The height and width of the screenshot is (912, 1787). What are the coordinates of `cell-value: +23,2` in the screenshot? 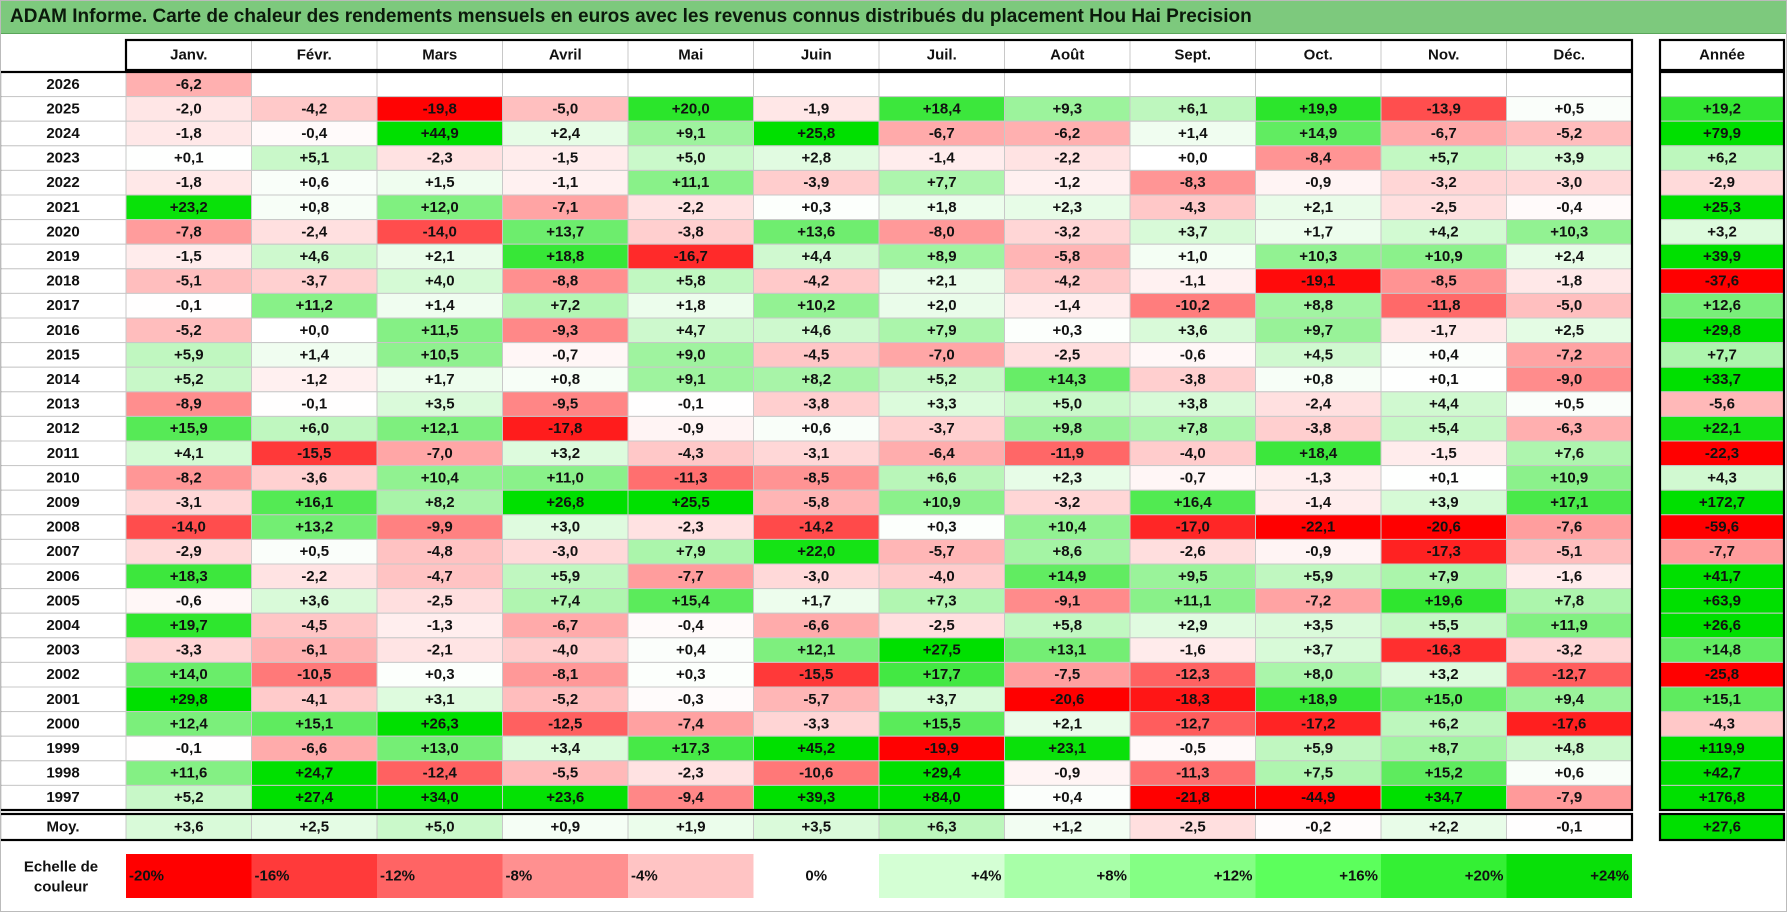 It's located at (189, 207).